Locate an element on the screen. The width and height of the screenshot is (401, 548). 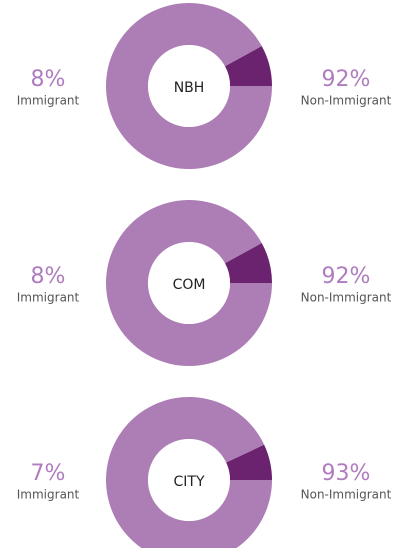
center-label: NBH is located at coordinates (189, 88).